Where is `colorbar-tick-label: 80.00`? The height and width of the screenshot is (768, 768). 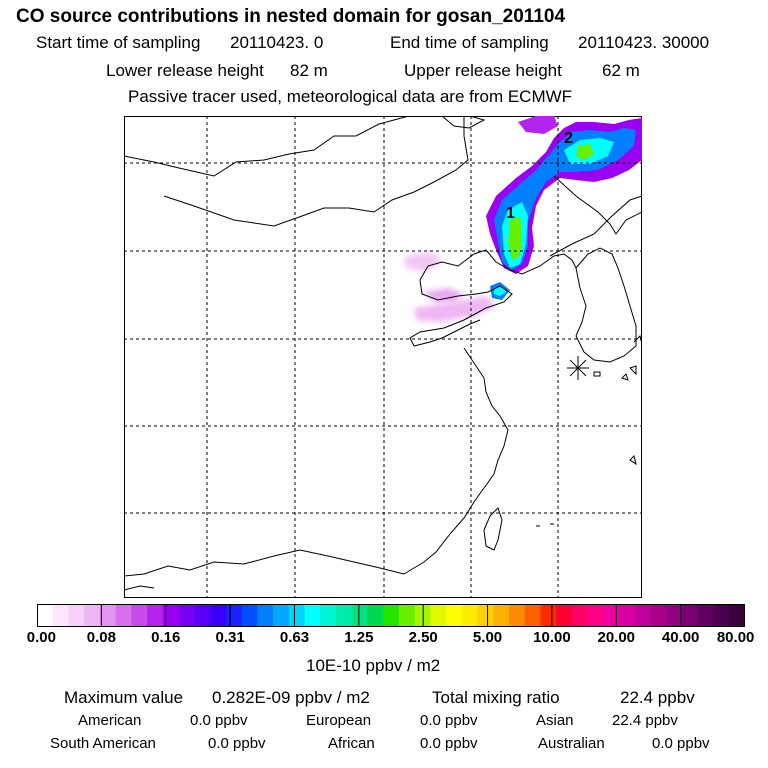 colorbar-tick-label: 80.00 is located at coordinates (735, 637).